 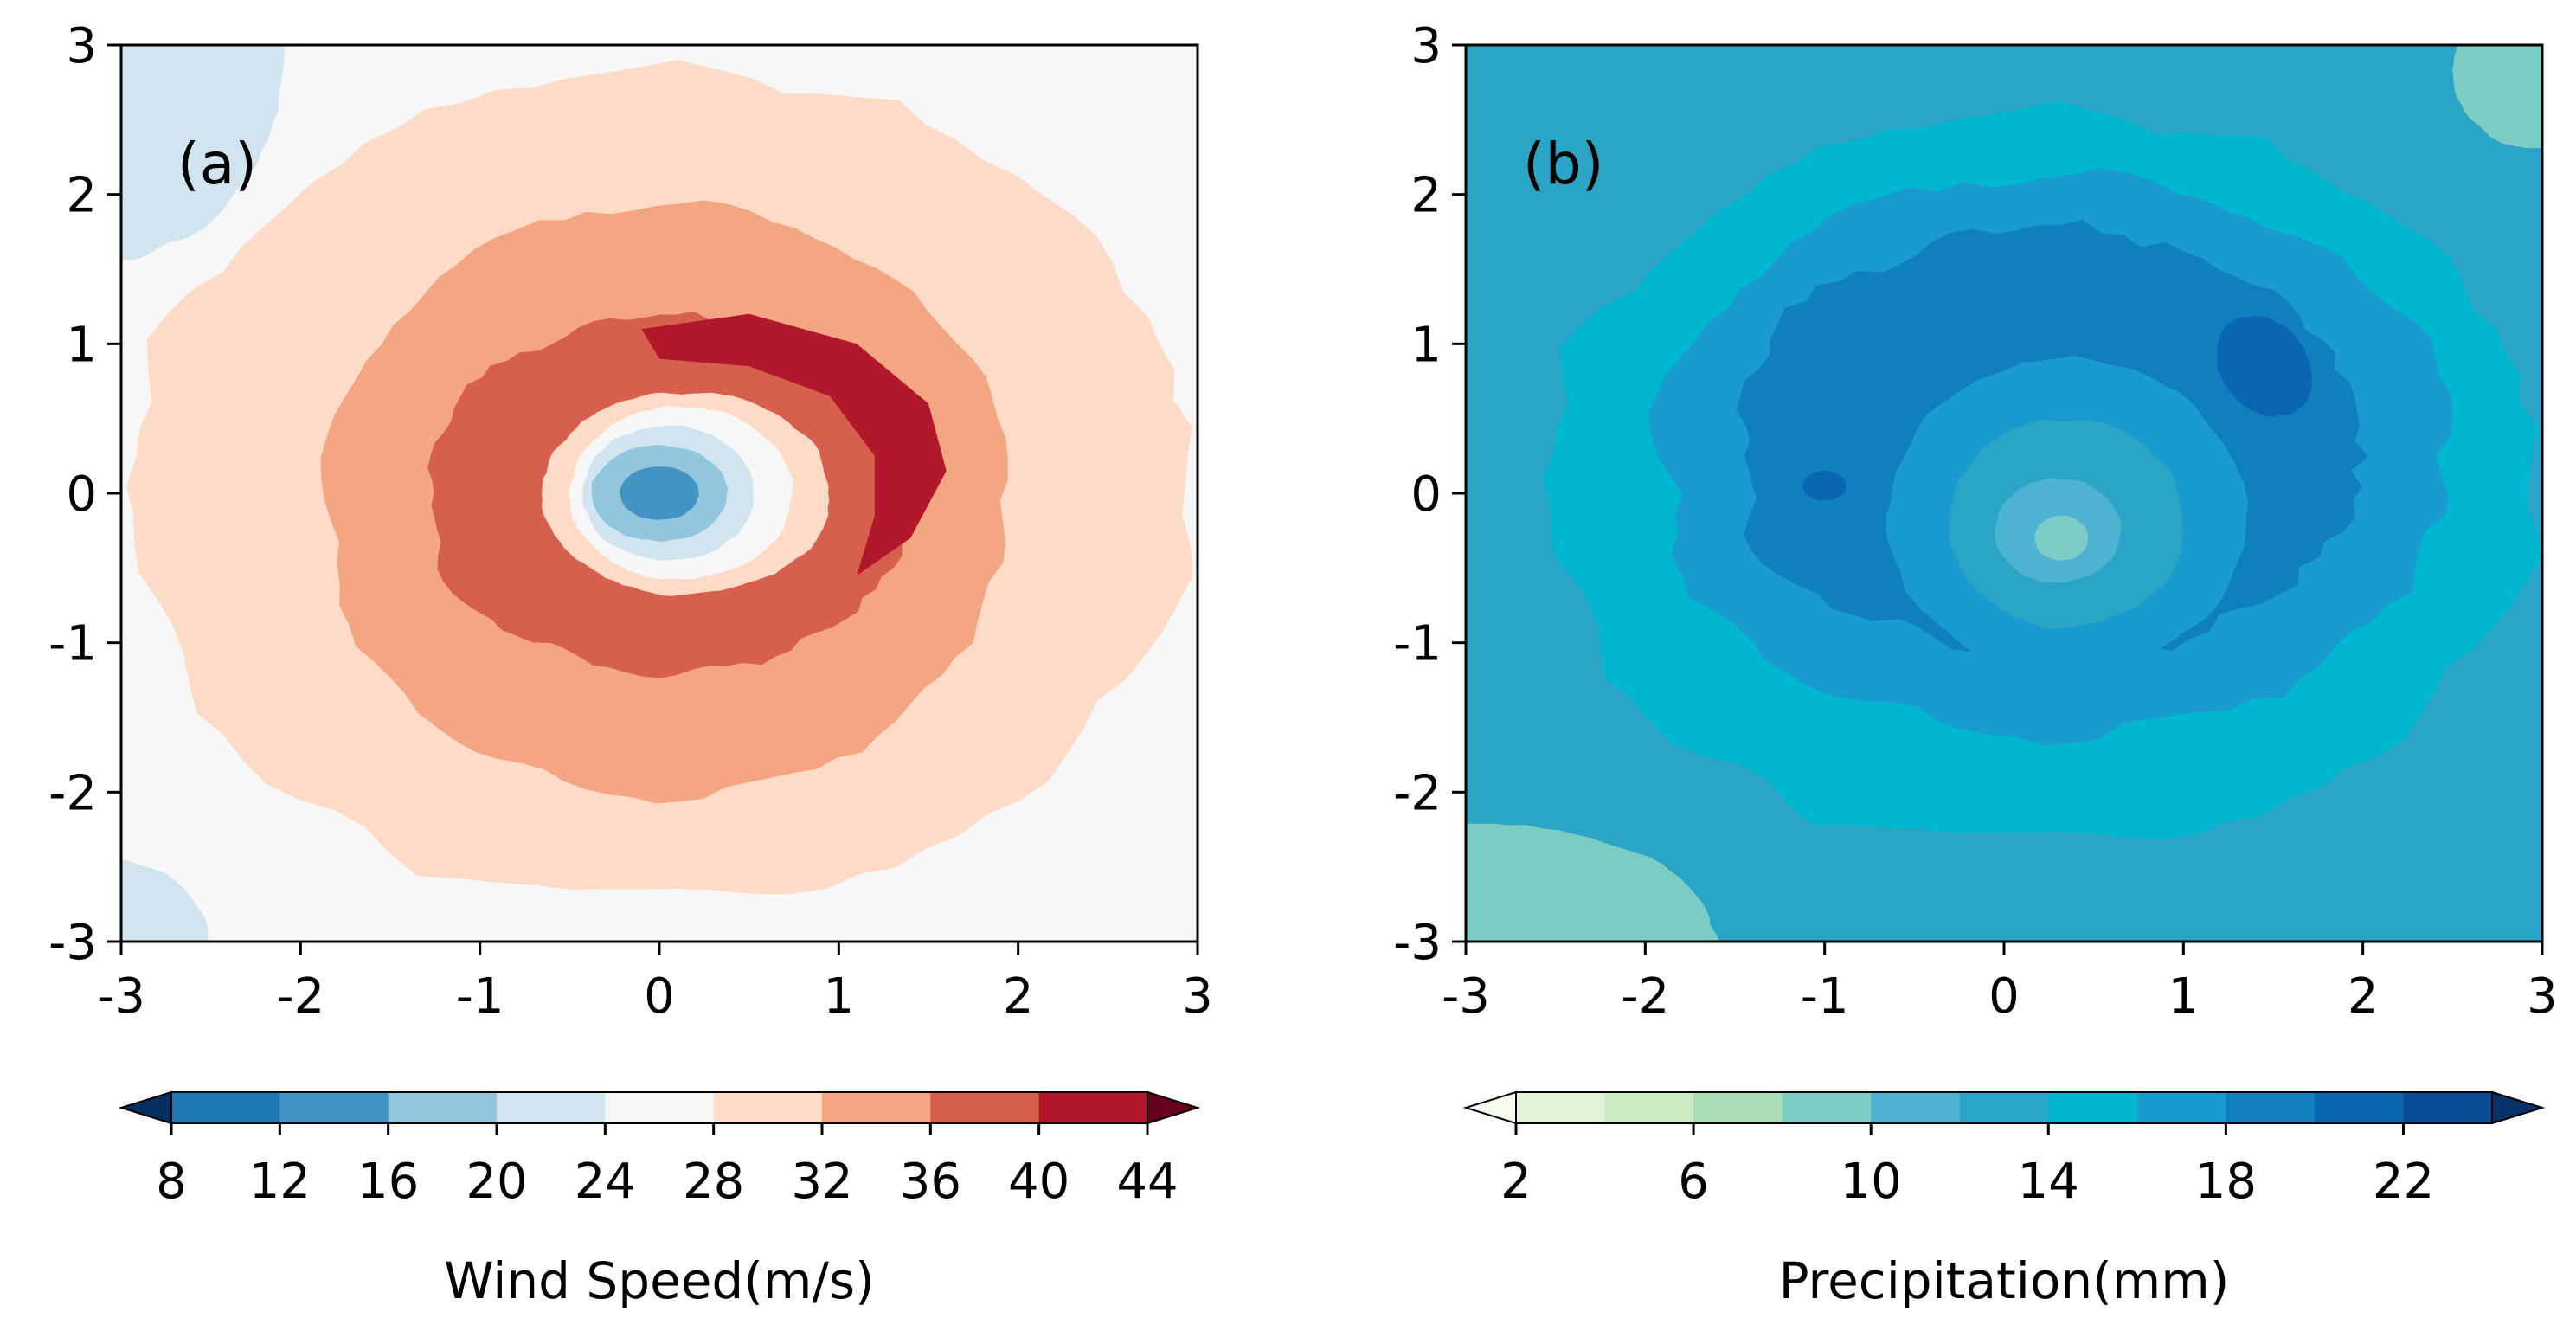 I want to click on wind-speed-colorbar-label: Wind Speed(m/s), so click(x=660, y=1280).